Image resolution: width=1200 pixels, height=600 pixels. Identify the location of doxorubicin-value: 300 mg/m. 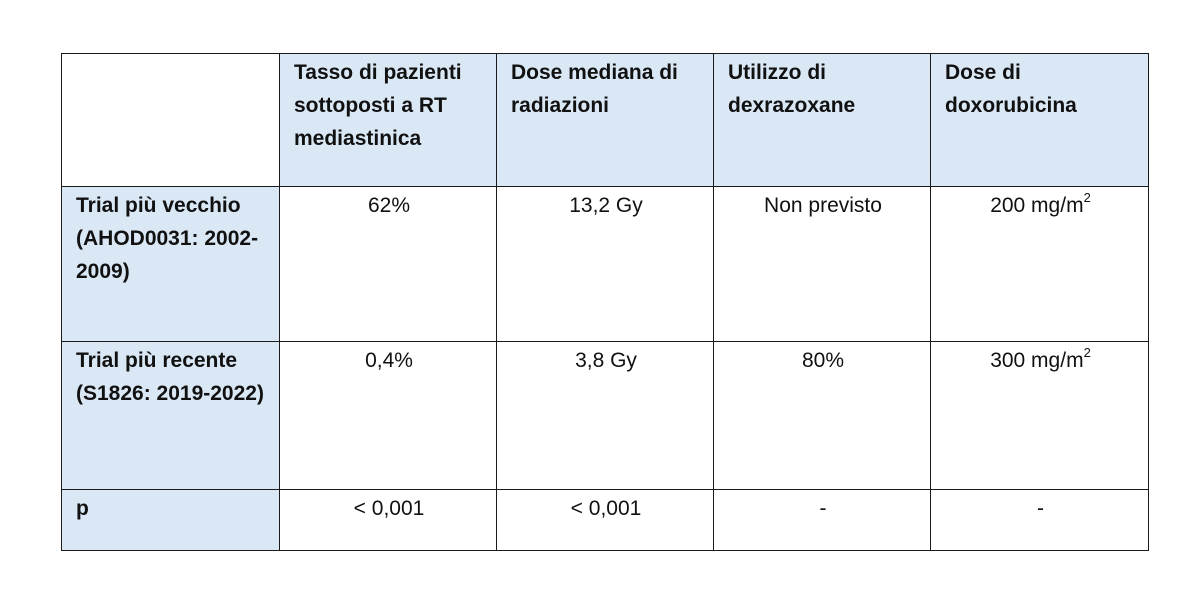
(1037, 360).